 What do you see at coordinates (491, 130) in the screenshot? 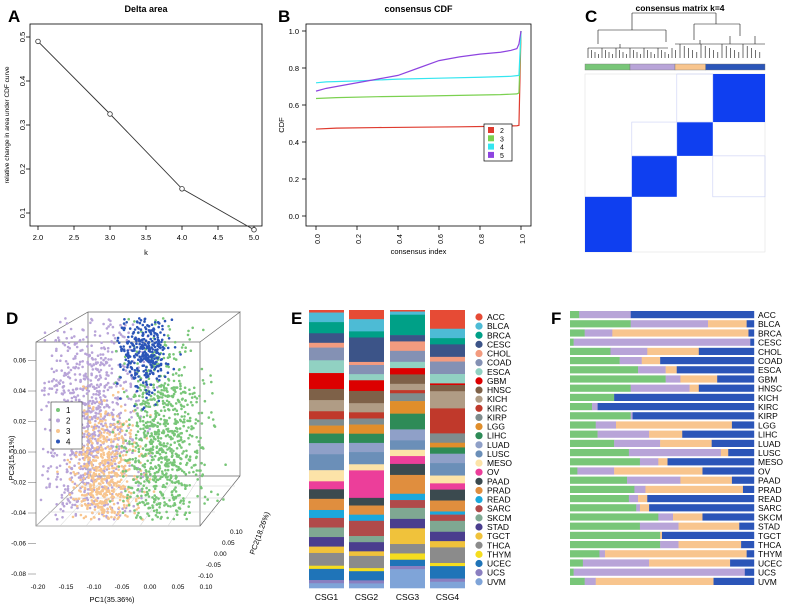
I see `legend-swatch` at bounding box center [491, 130].